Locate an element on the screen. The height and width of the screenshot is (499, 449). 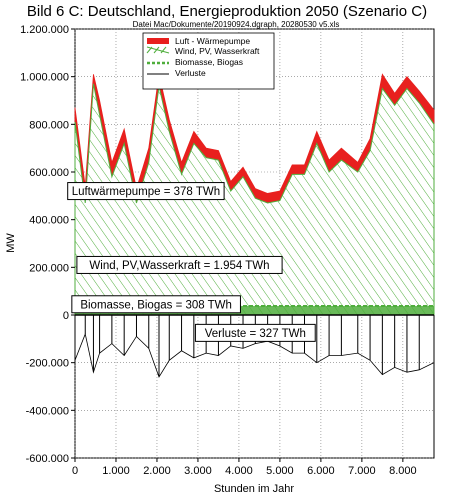
y-tick-label: 0 is located at coordinates (66, 316).